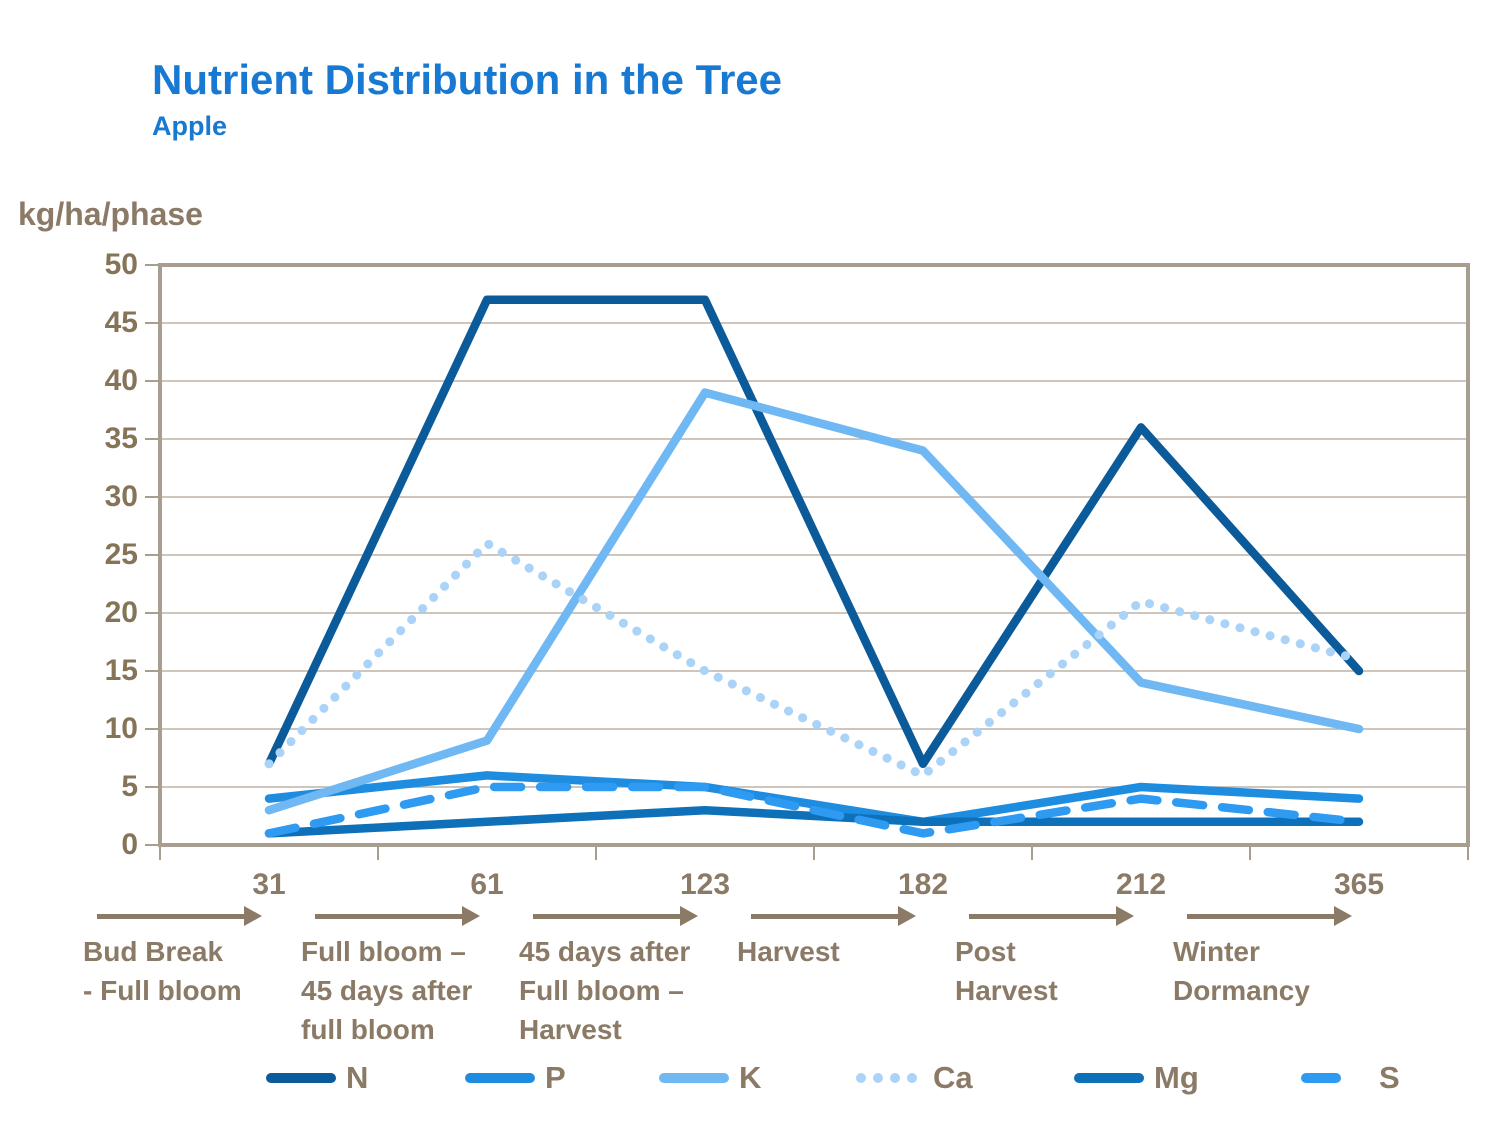 The image size is (1500, 1125). I want to click on series-line-S, so click(814, 810).